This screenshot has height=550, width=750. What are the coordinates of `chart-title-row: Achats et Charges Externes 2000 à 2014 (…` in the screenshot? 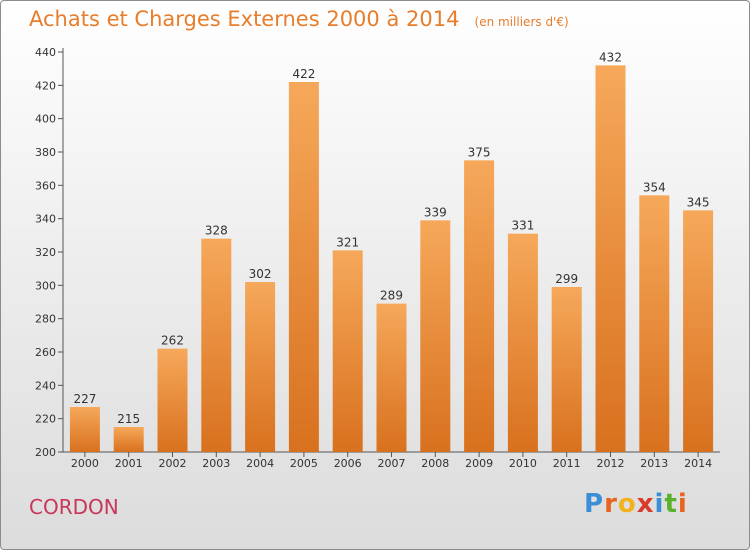 It's located at (299, 19).